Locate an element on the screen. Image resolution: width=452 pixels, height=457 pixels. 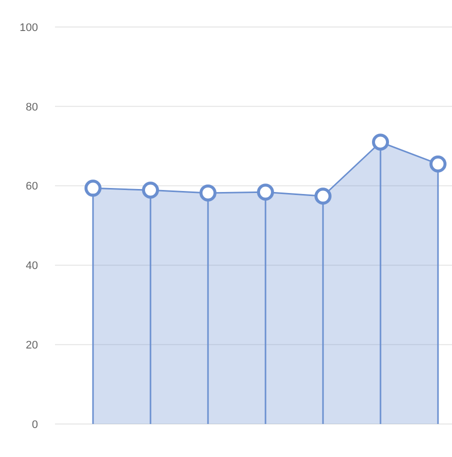
y-tick-label: 20 is located at coordinates (32, 345).